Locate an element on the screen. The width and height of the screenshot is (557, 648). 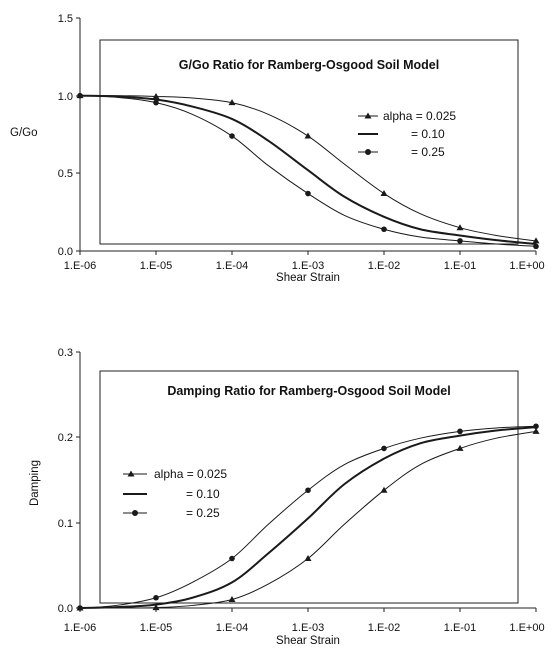
gg0-xtick-label-2: 1.E-04 is located at coordinates (232, 266).